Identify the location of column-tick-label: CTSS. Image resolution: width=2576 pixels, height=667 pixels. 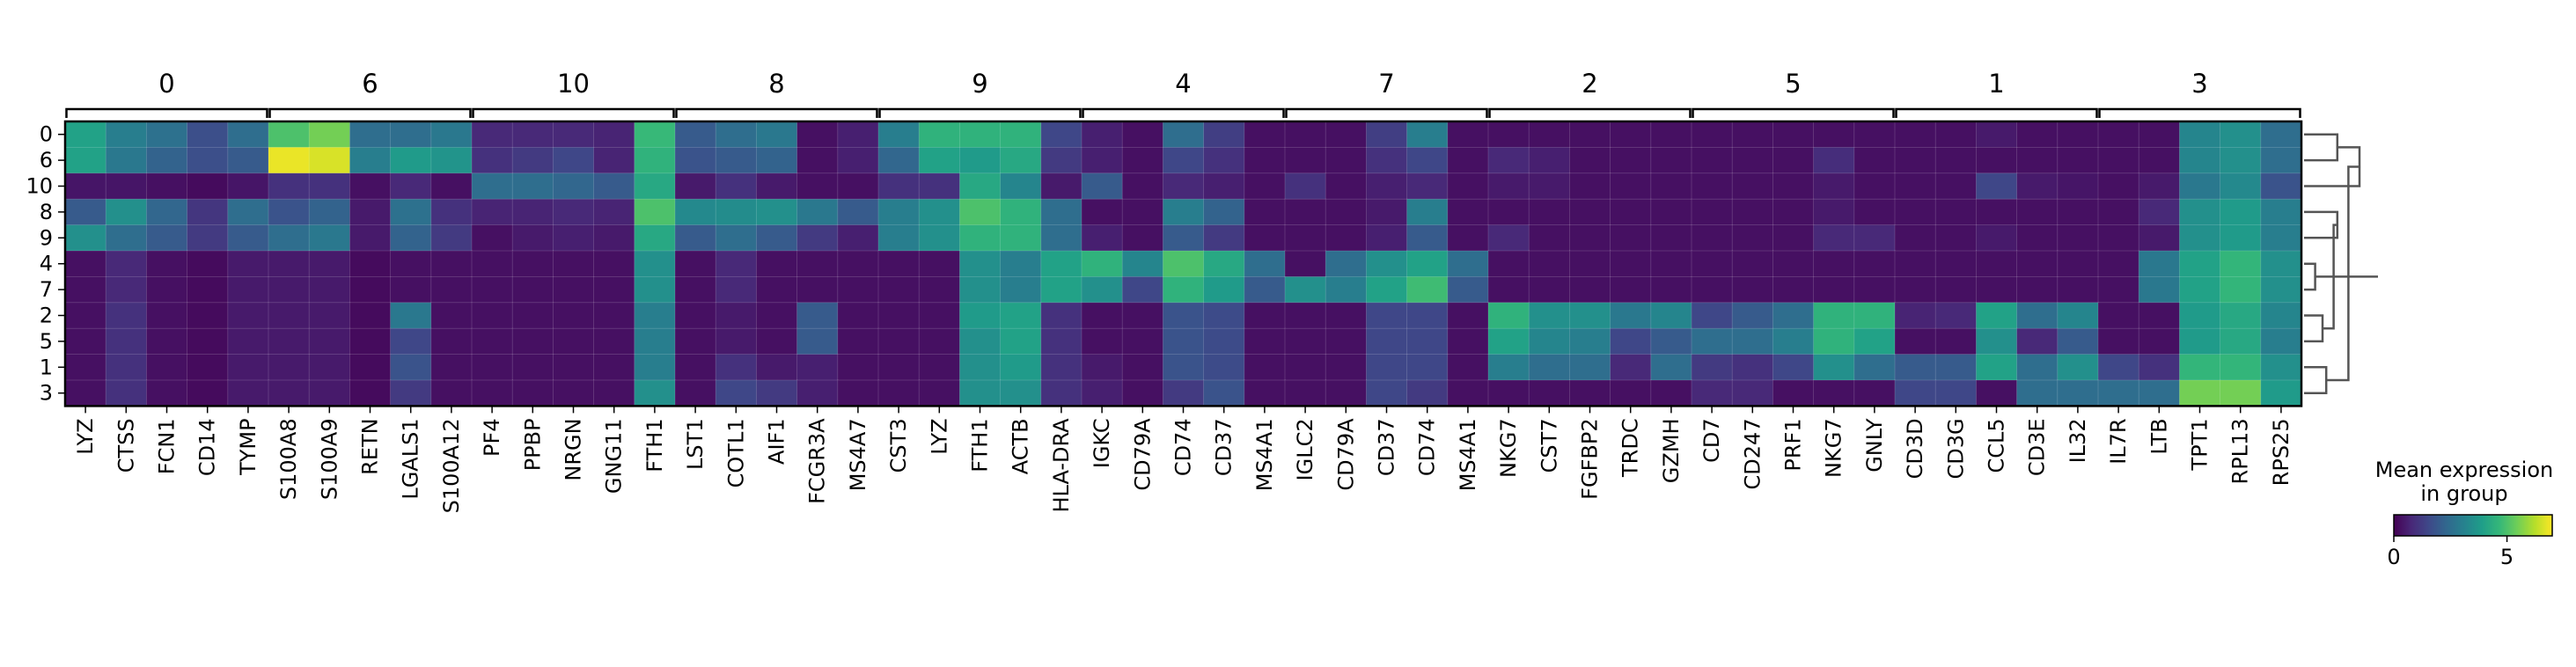
(126, 446).